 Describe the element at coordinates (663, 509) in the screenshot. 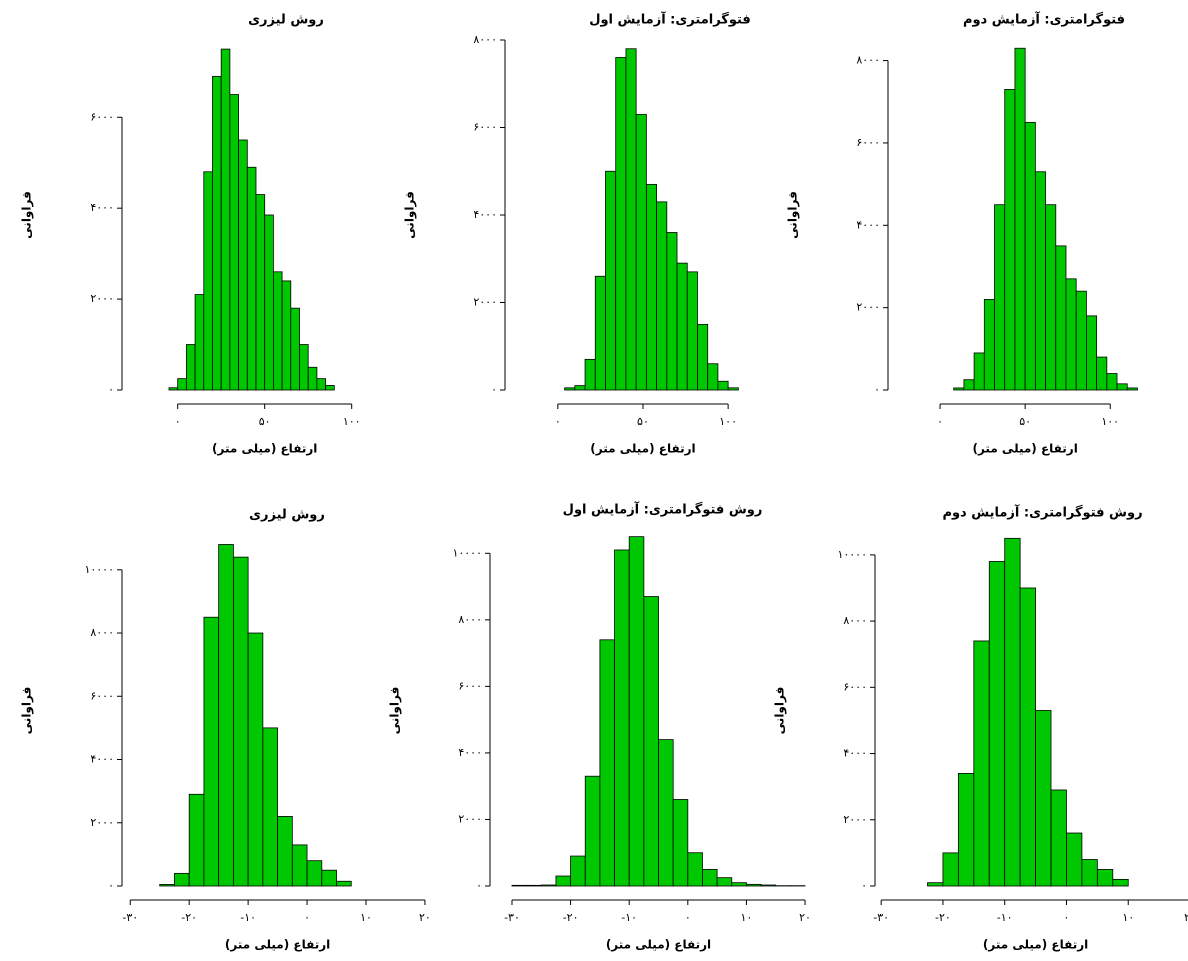

I see `chart-title: روش فتوگرامتری: آزمایش اول` at that location.